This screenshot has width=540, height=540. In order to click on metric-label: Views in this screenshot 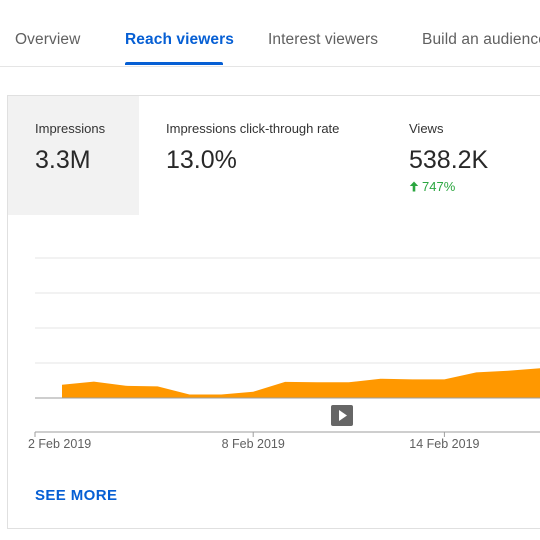, I will do `click(426, 128)`.